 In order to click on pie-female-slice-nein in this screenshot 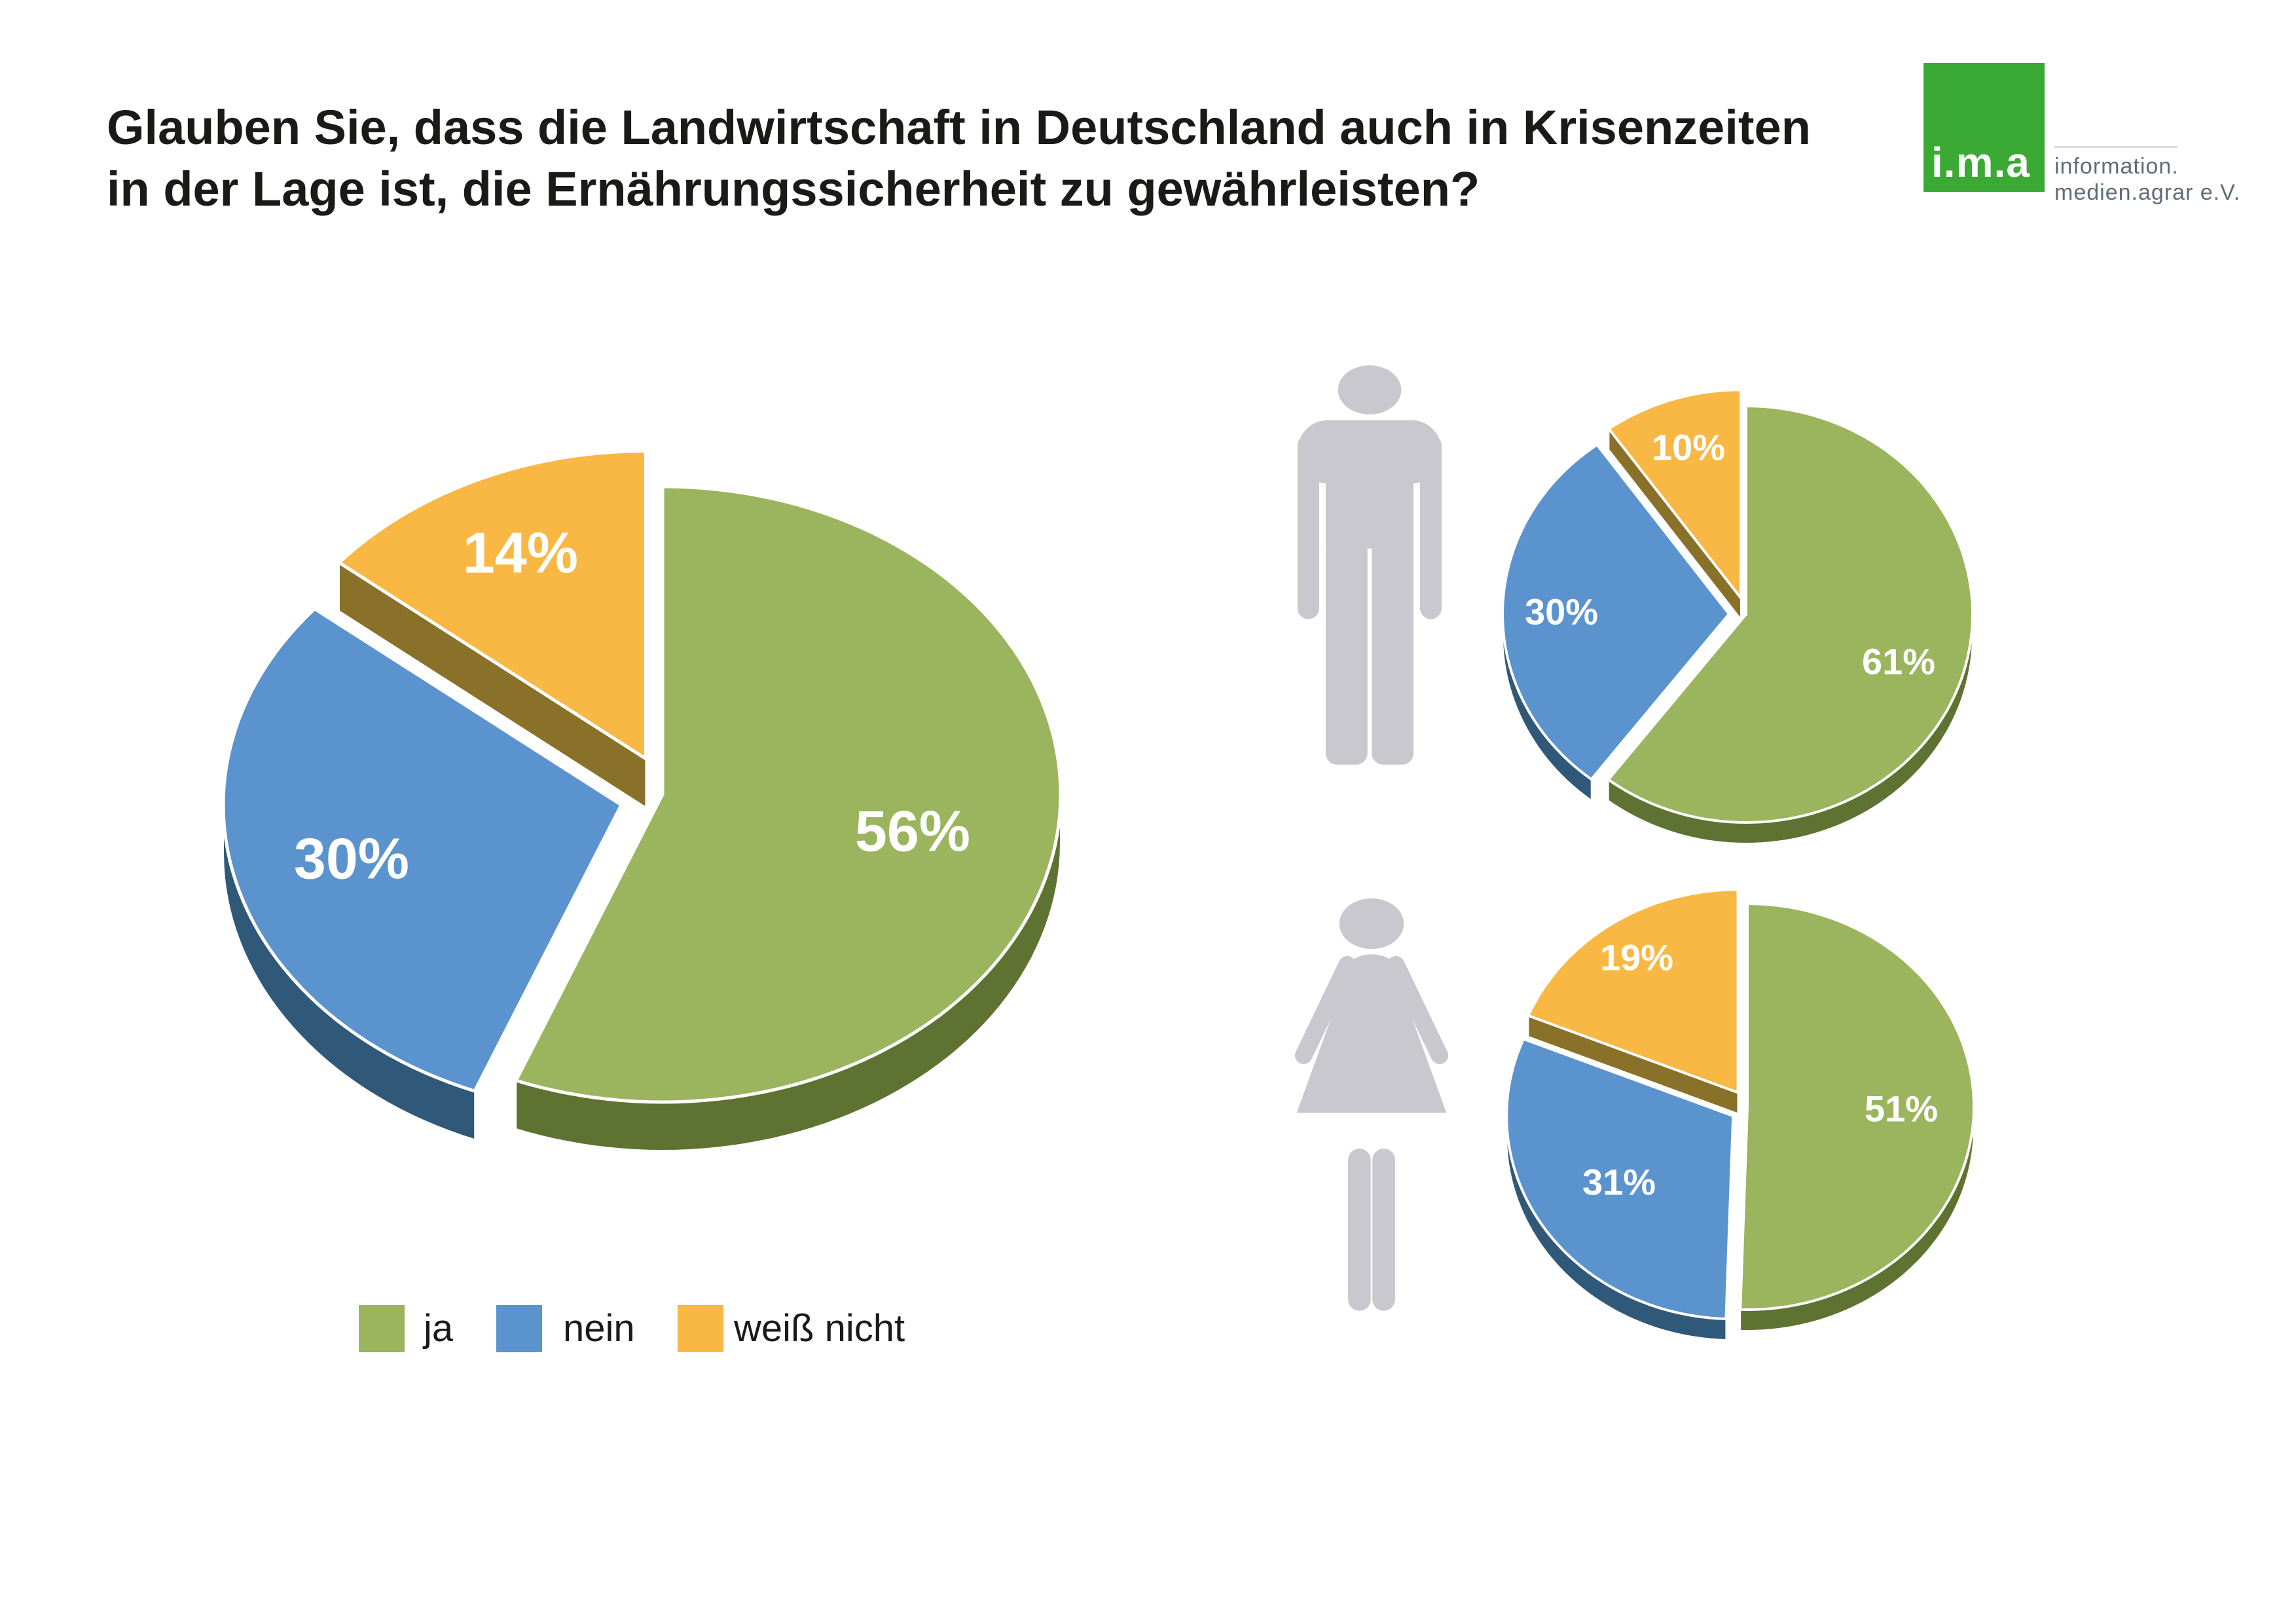, I will do `click(1620, 1178)`.